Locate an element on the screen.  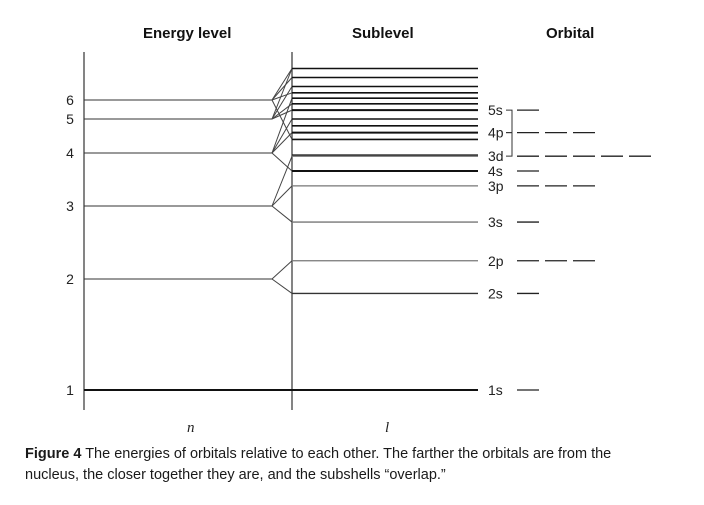
n-axis-label: n is located at coordinates (191, 428).